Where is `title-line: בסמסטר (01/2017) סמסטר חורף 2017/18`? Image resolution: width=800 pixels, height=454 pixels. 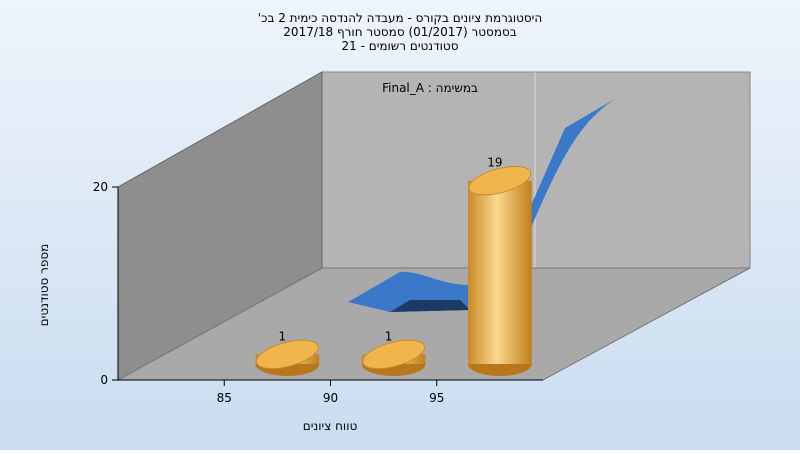 title-line: בסמסטר (01/2017) סמסטר חורף 2017/18 is located at coordinates (399, 32).